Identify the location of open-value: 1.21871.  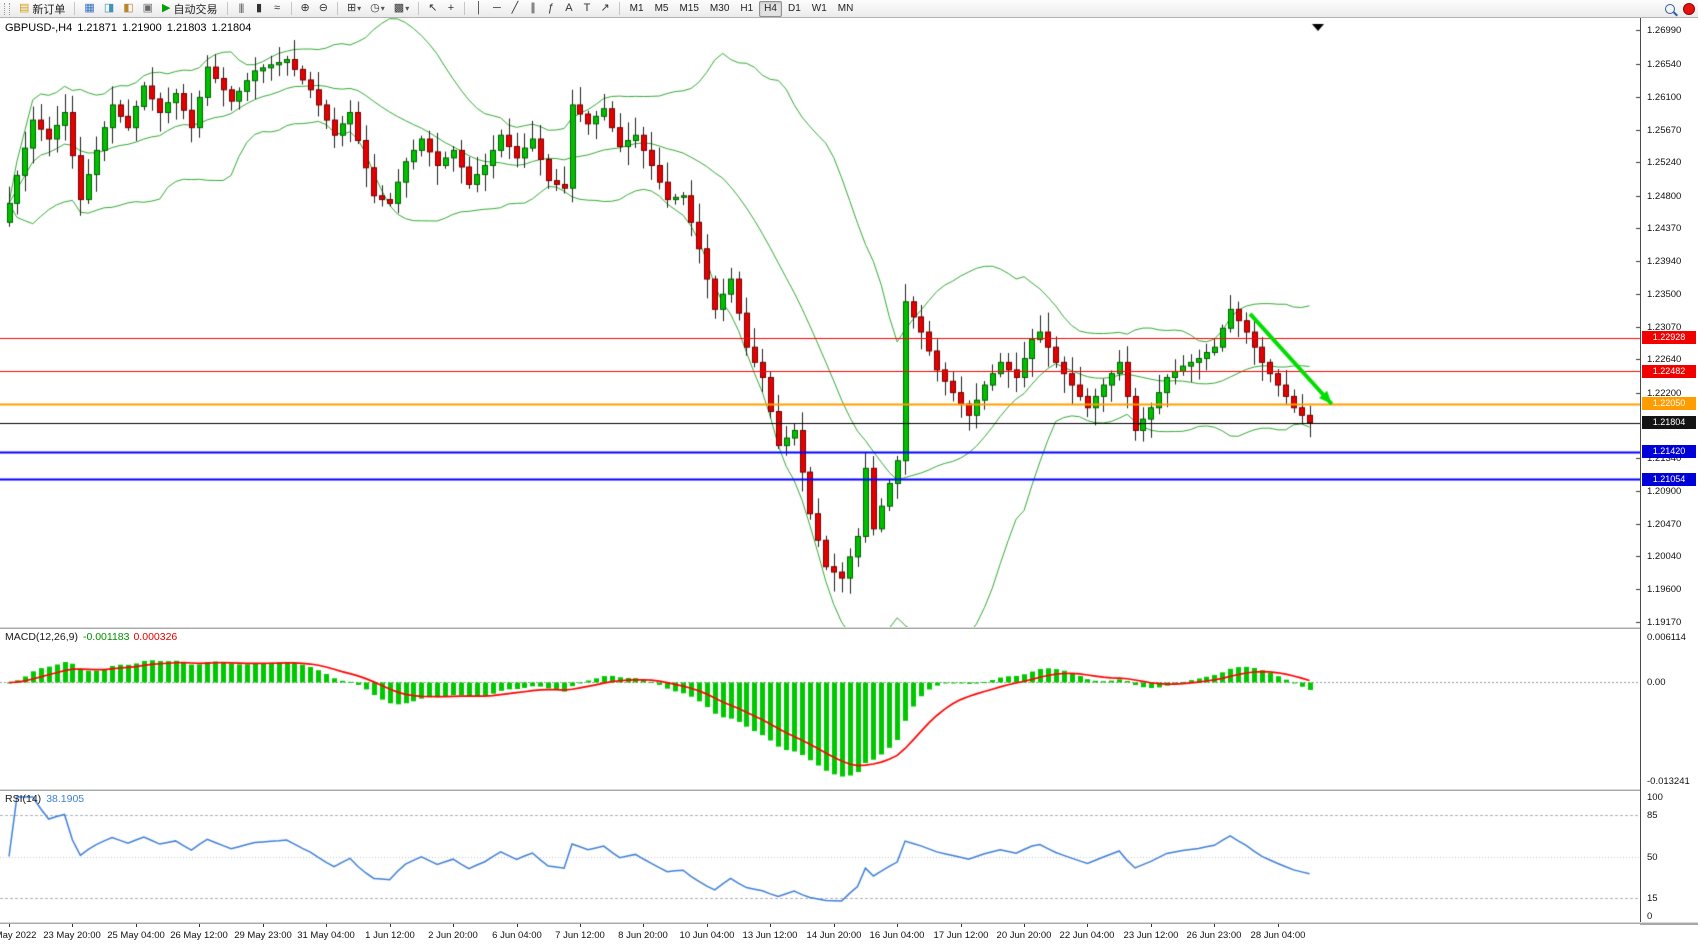
(97, 28).